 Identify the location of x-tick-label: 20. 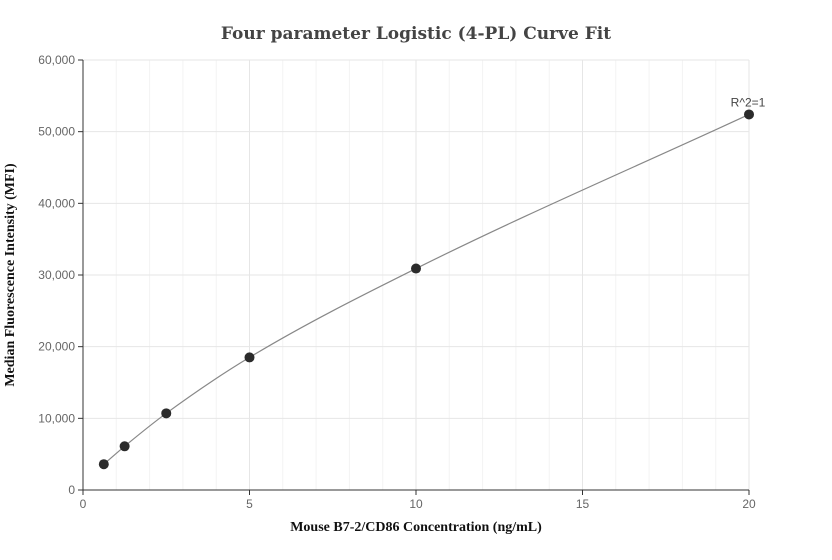
(749, 504).